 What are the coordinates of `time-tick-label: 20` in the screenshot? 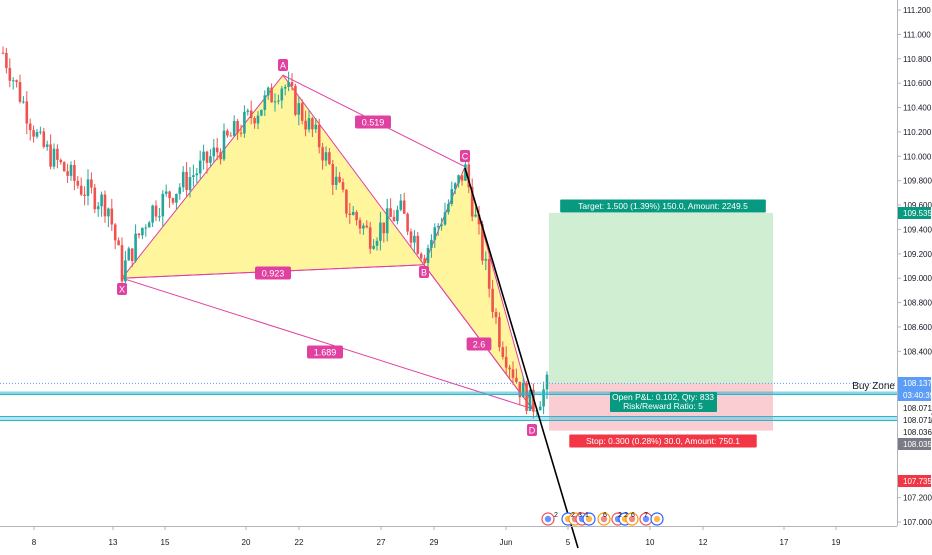 It's located at (246, 542).